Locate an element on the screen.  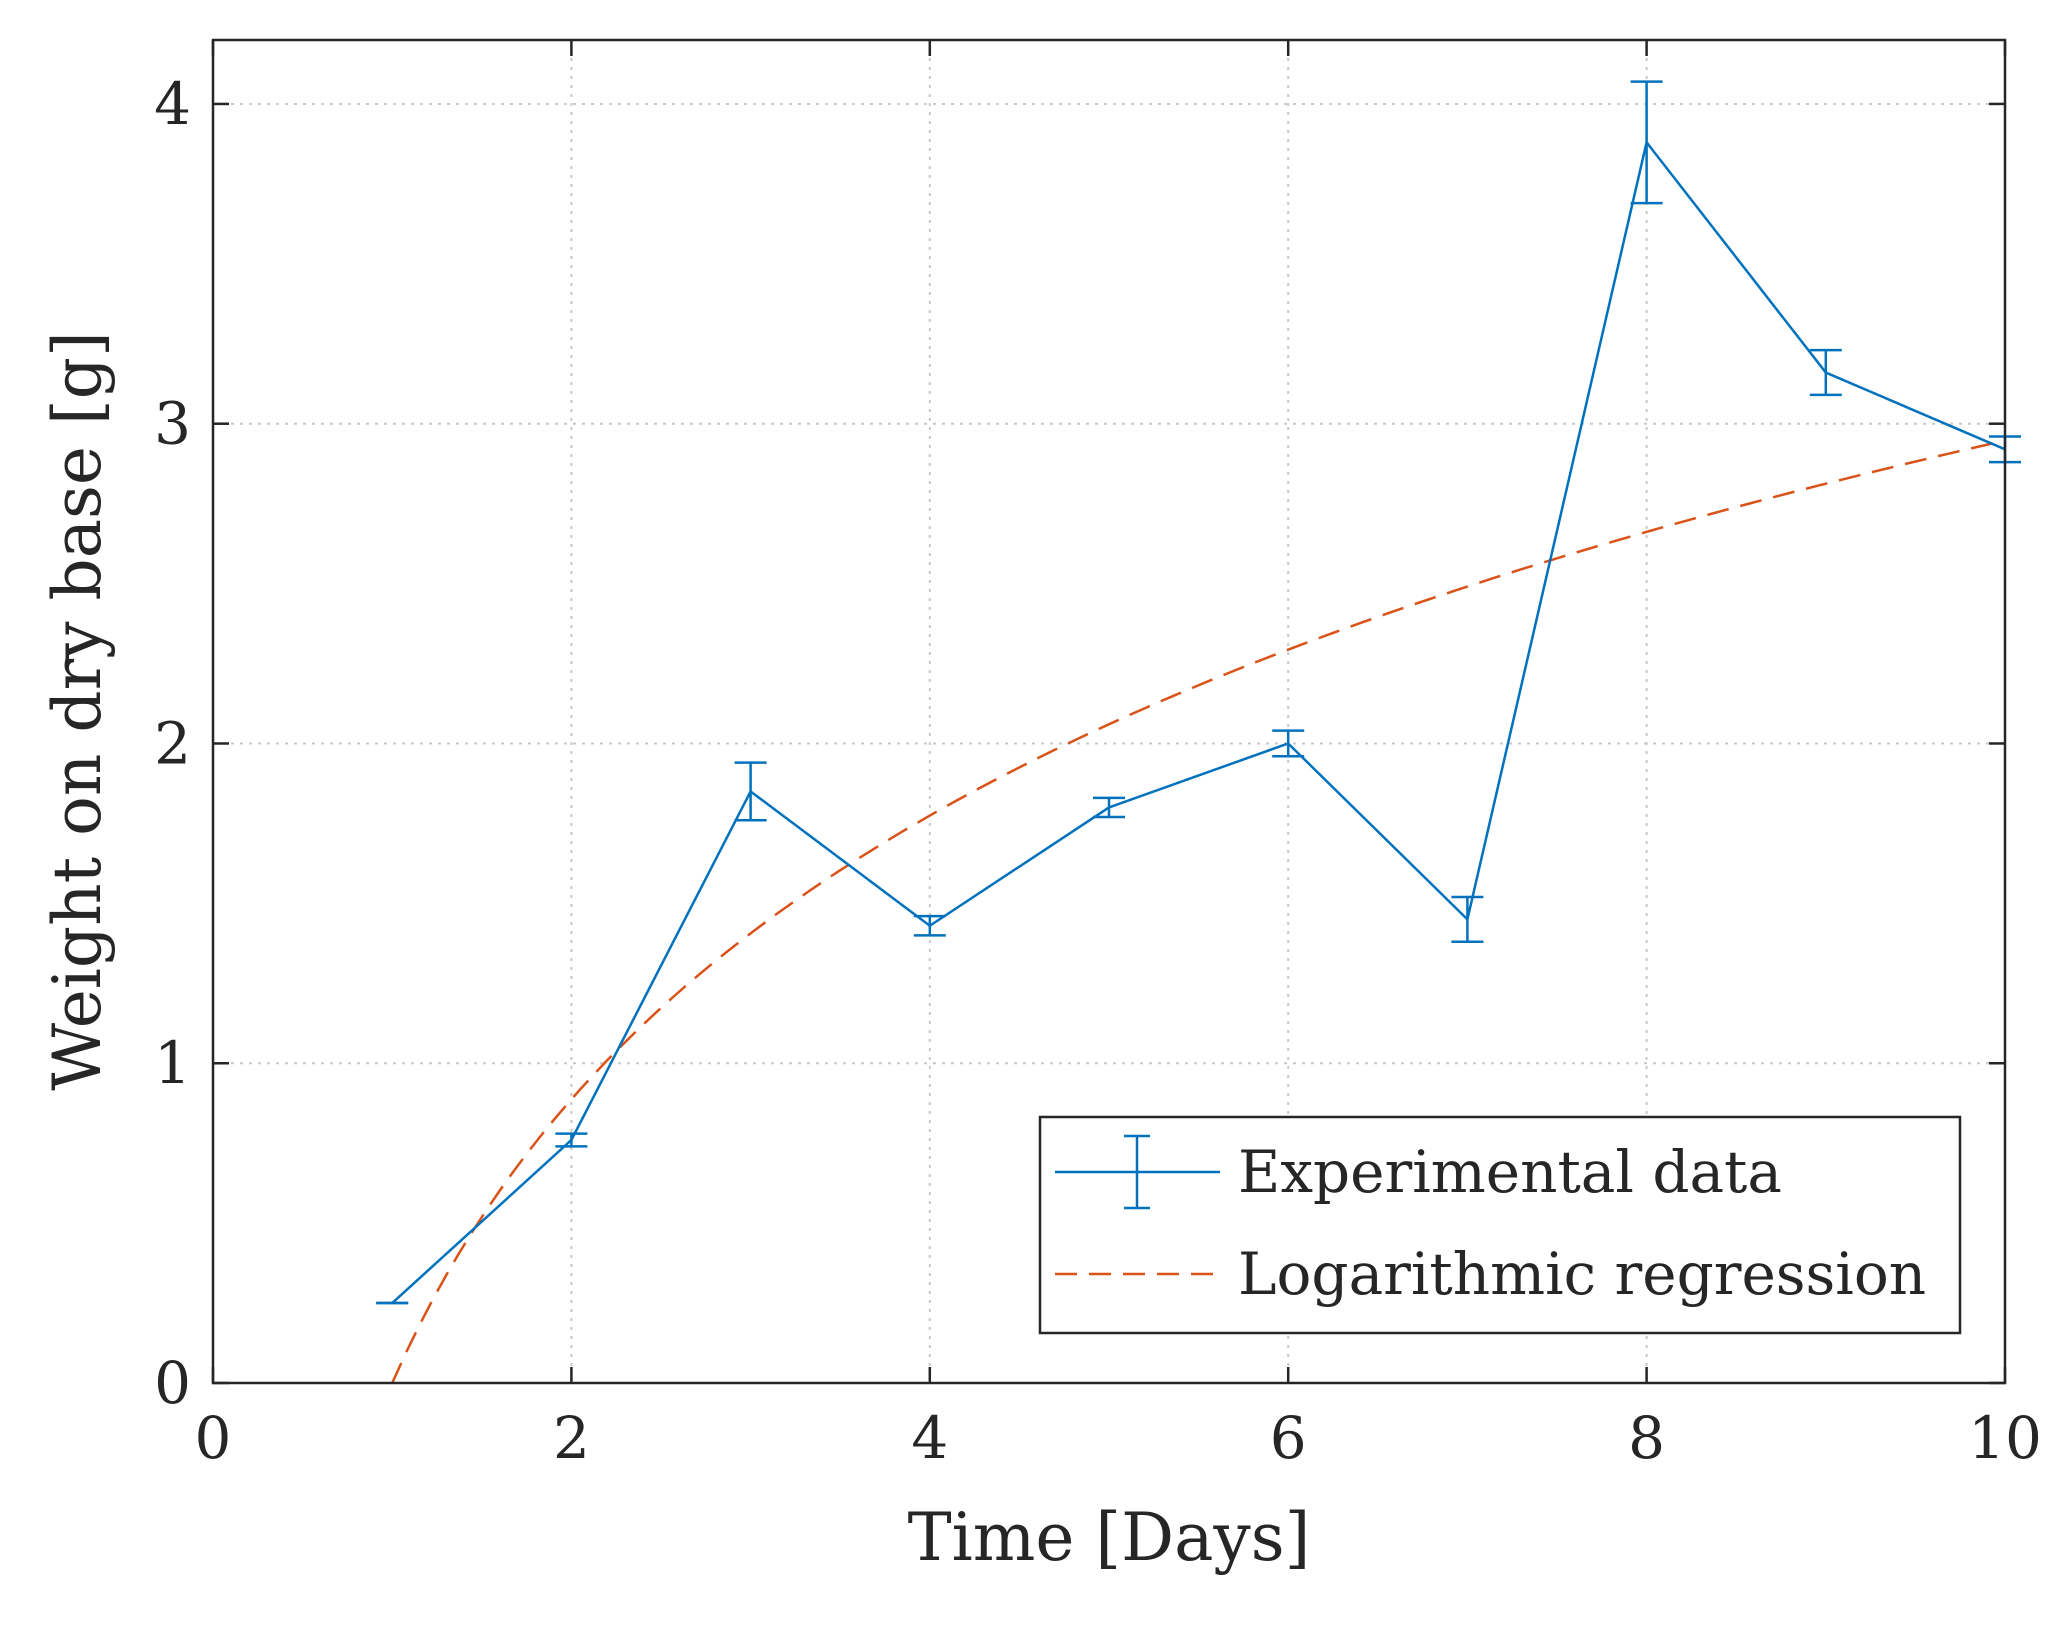
legend: Experimental data Logarithmic regression is located at coordinates (1500, 1225).